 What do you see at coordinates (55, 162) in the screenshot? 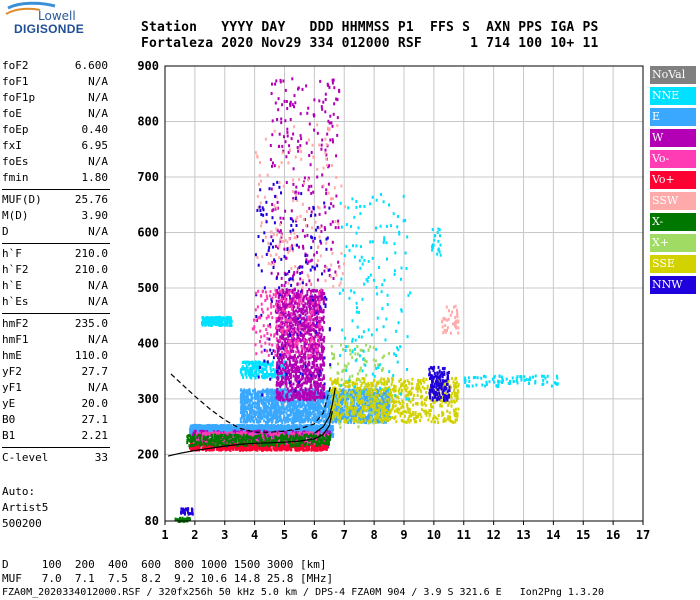
I see `param-row: foEs N/A` at bounding box center [55, 162].